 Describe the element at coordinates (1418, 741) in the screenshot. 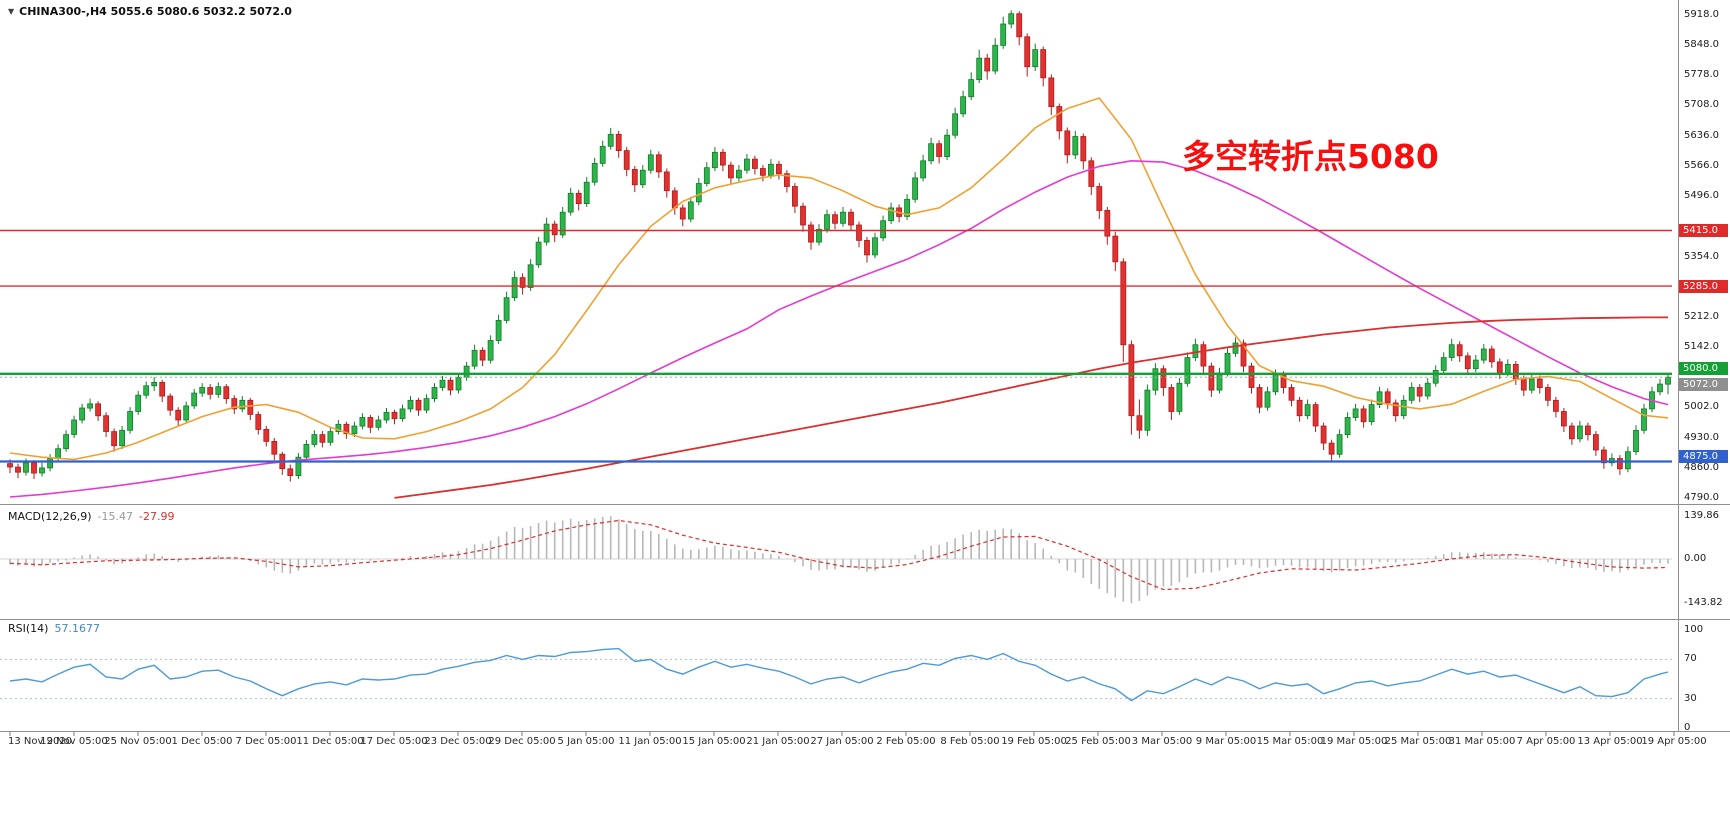

I see `time-axis-label: 25 Mar 05:00` at that location.